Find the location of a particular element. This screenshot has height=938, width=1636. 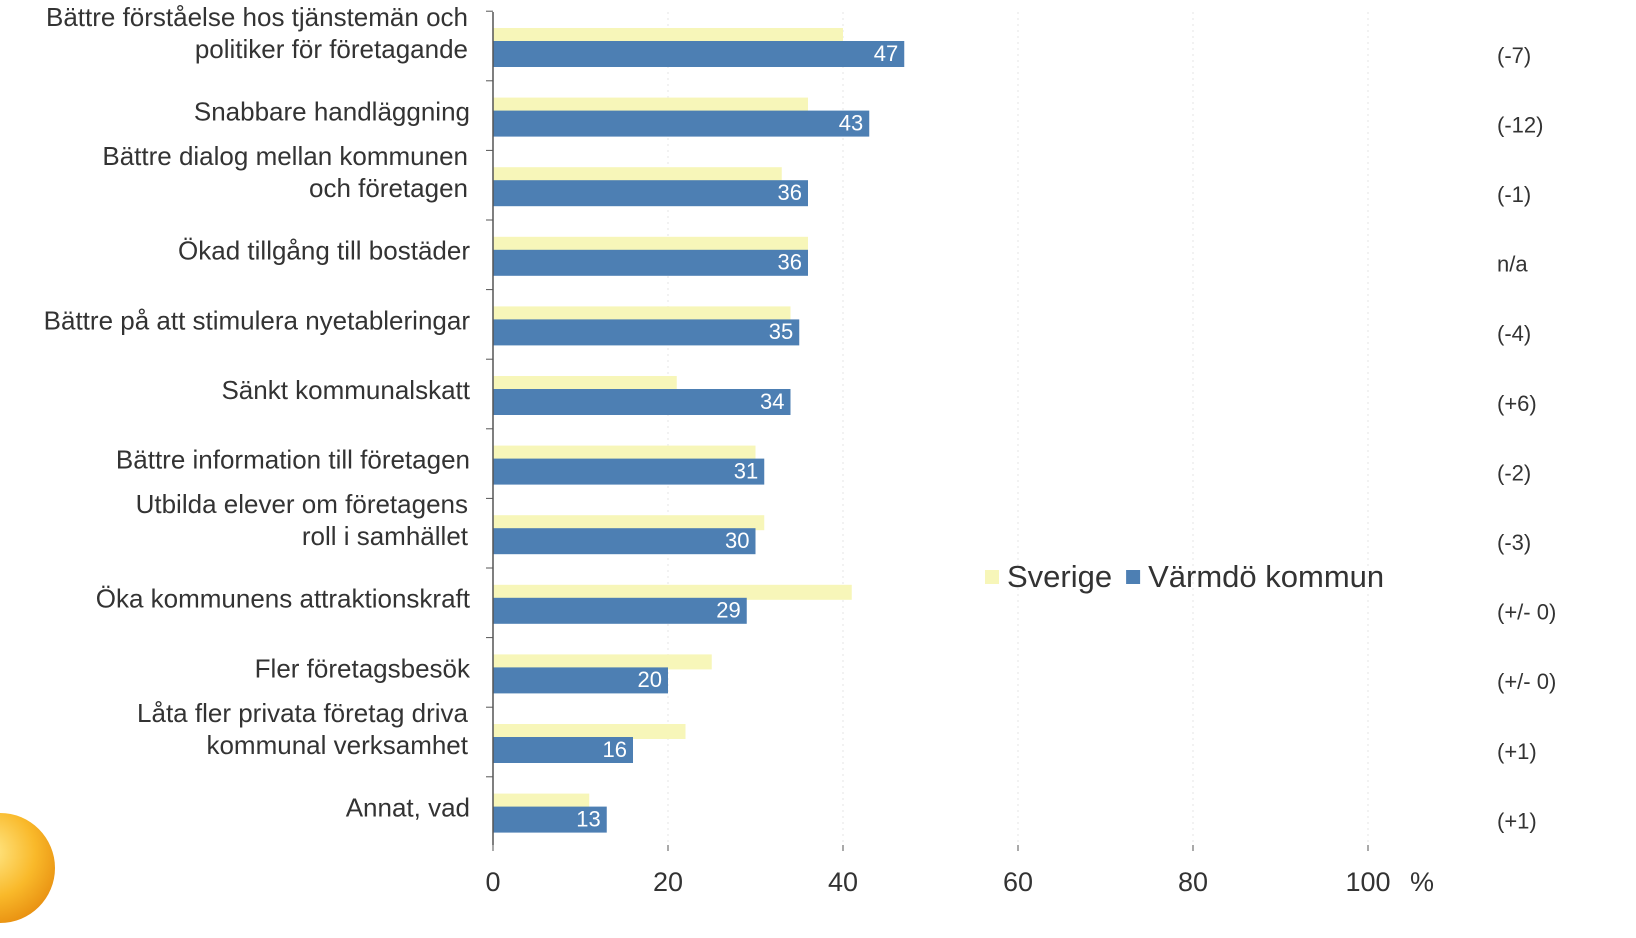

annotation: (-12) is located at coordinates (1520, 124).